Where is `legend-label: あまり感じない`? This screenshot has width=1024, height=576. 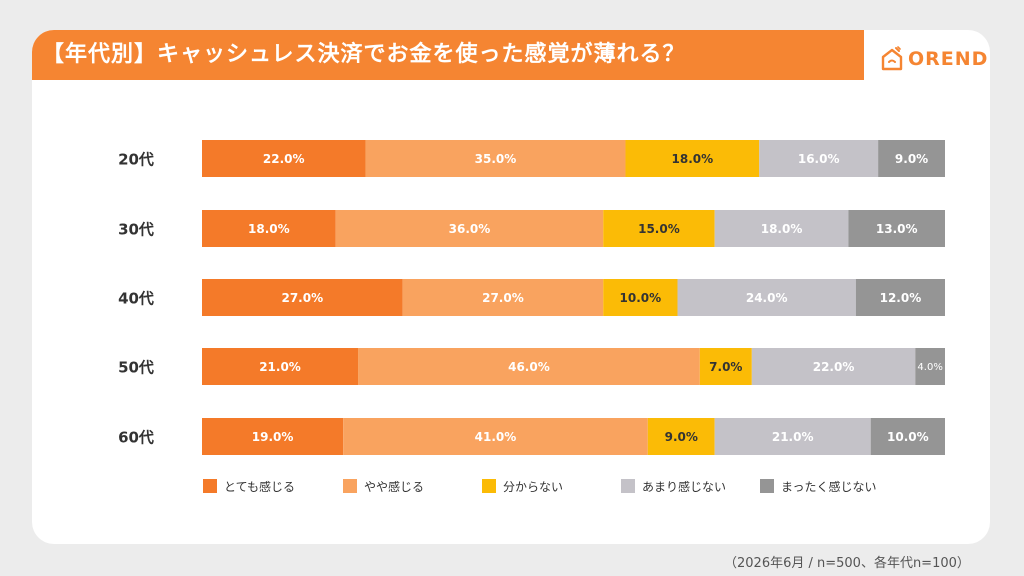 legend-label: あまり感じない is located at coordinates (684, 486).